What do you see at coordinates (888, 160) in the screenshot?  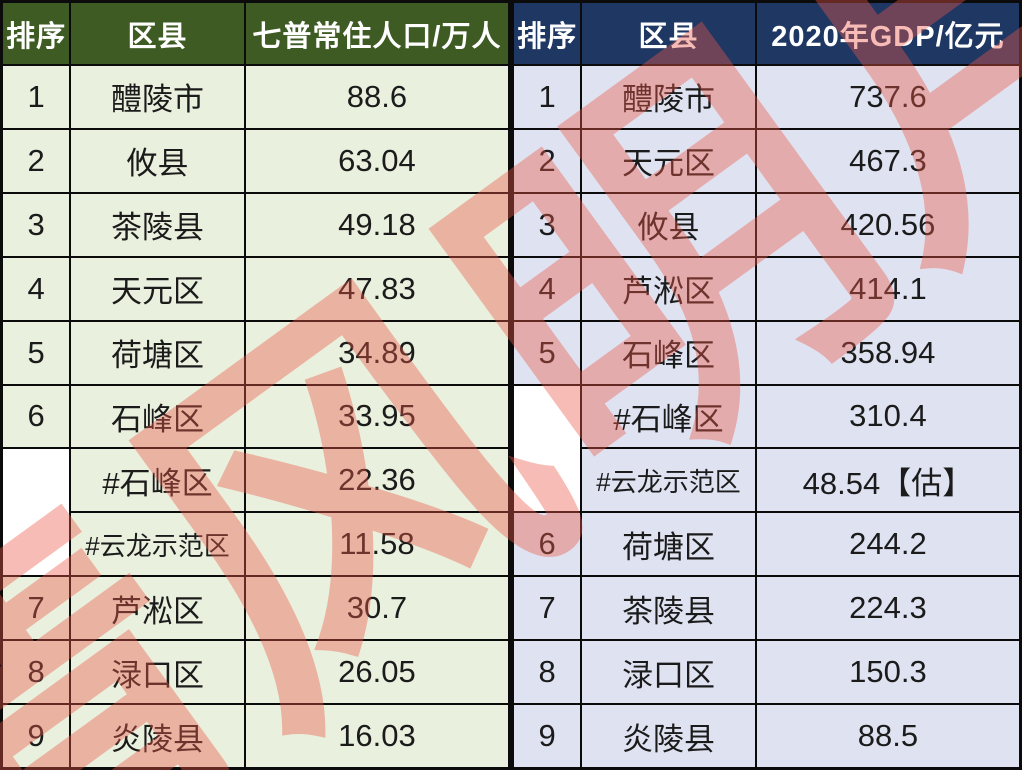 I see `value-cell: 467.3` at bounding box center [888, 160].